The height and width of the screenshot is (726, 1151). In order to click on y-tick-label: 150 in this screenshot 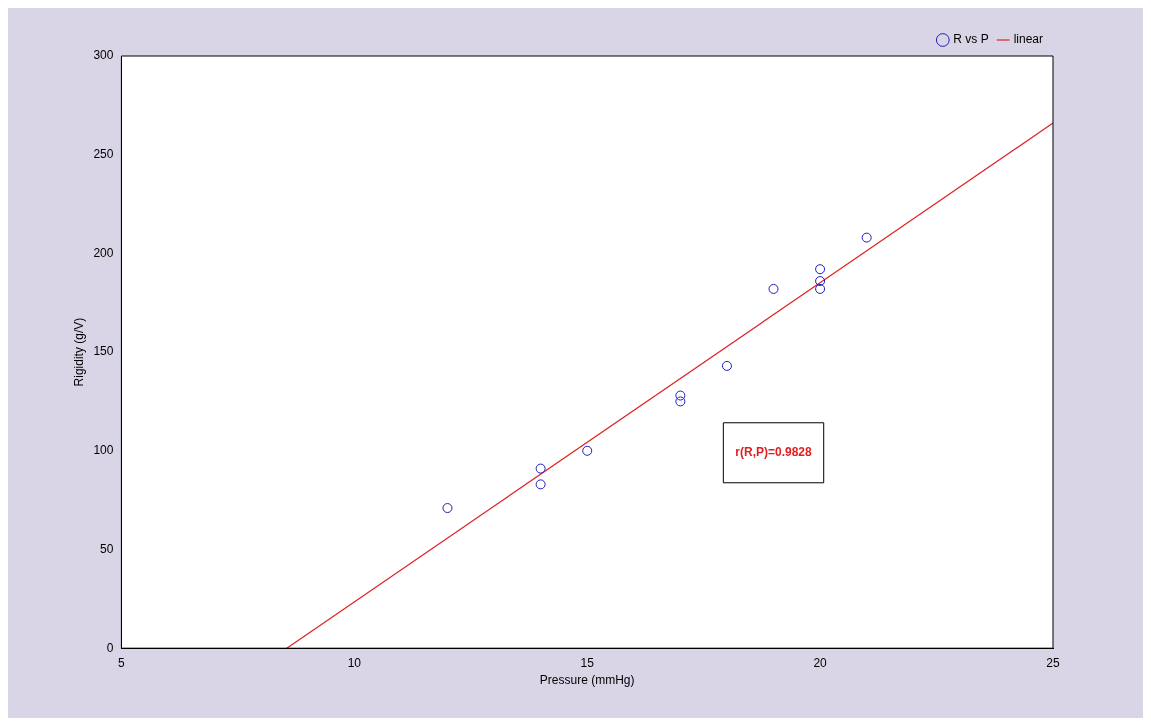, I will do `click(103, 351)`.